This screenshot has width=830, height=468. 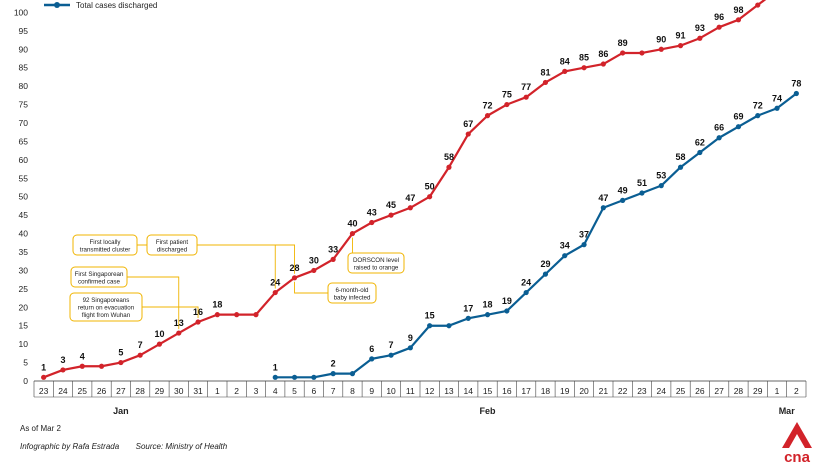 I want to click on data-label-1: 17, so click(x=468, y=308).